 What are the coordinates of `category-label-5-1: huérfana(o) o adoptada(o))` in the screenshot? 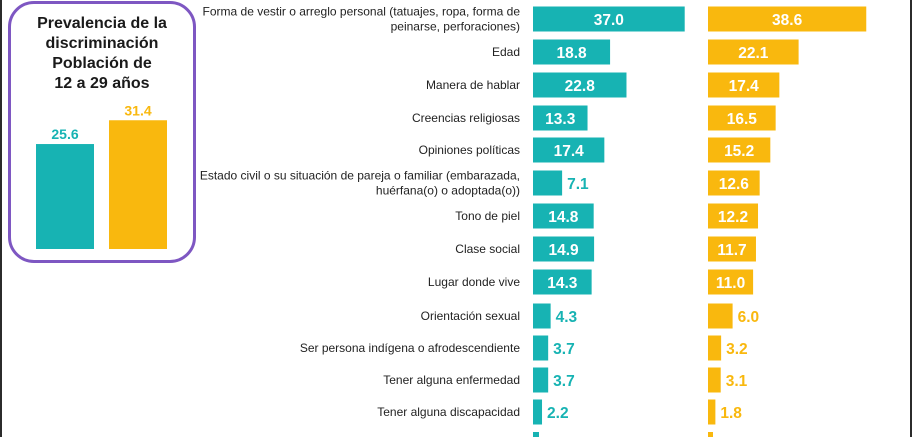 It's located at (448, 191).